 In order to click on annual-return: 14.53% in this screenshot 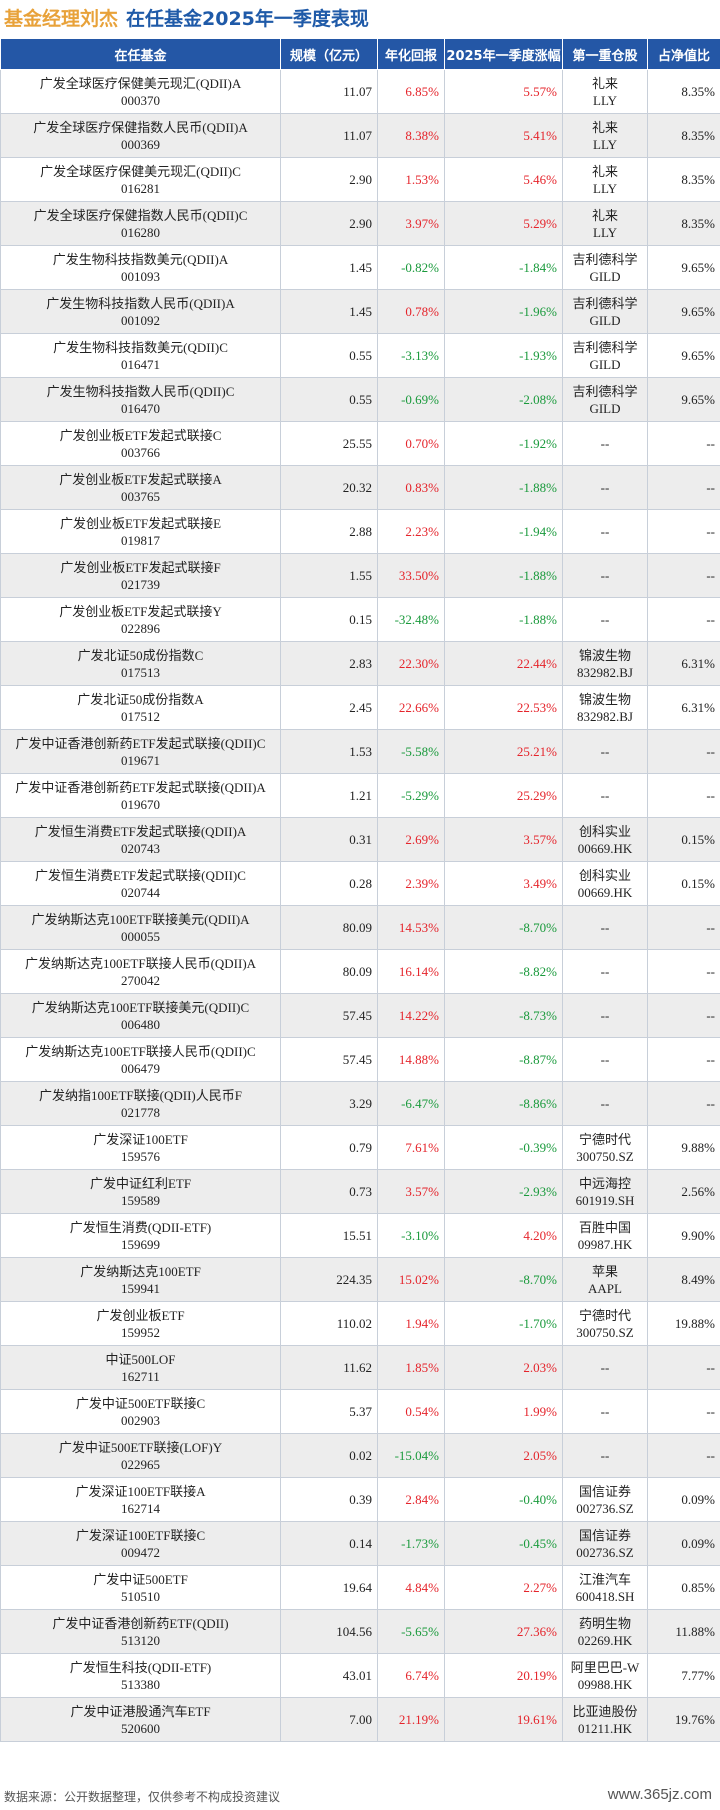, I will do `click(411, 927)`.